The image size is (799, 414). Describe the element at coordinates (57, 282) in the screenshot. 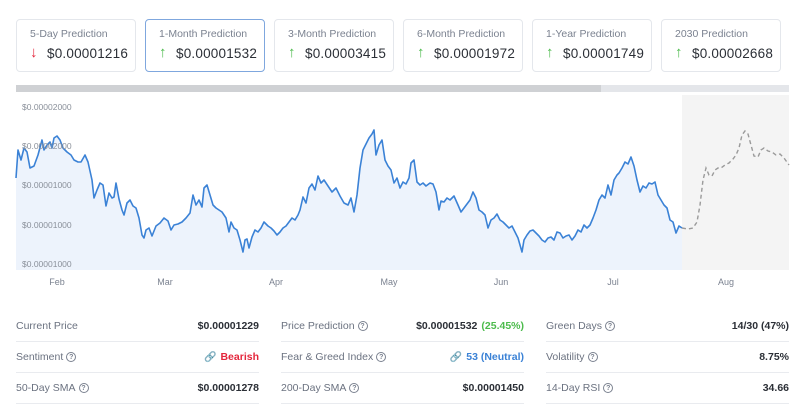

I see `x-tick-label: Feb` at that location.